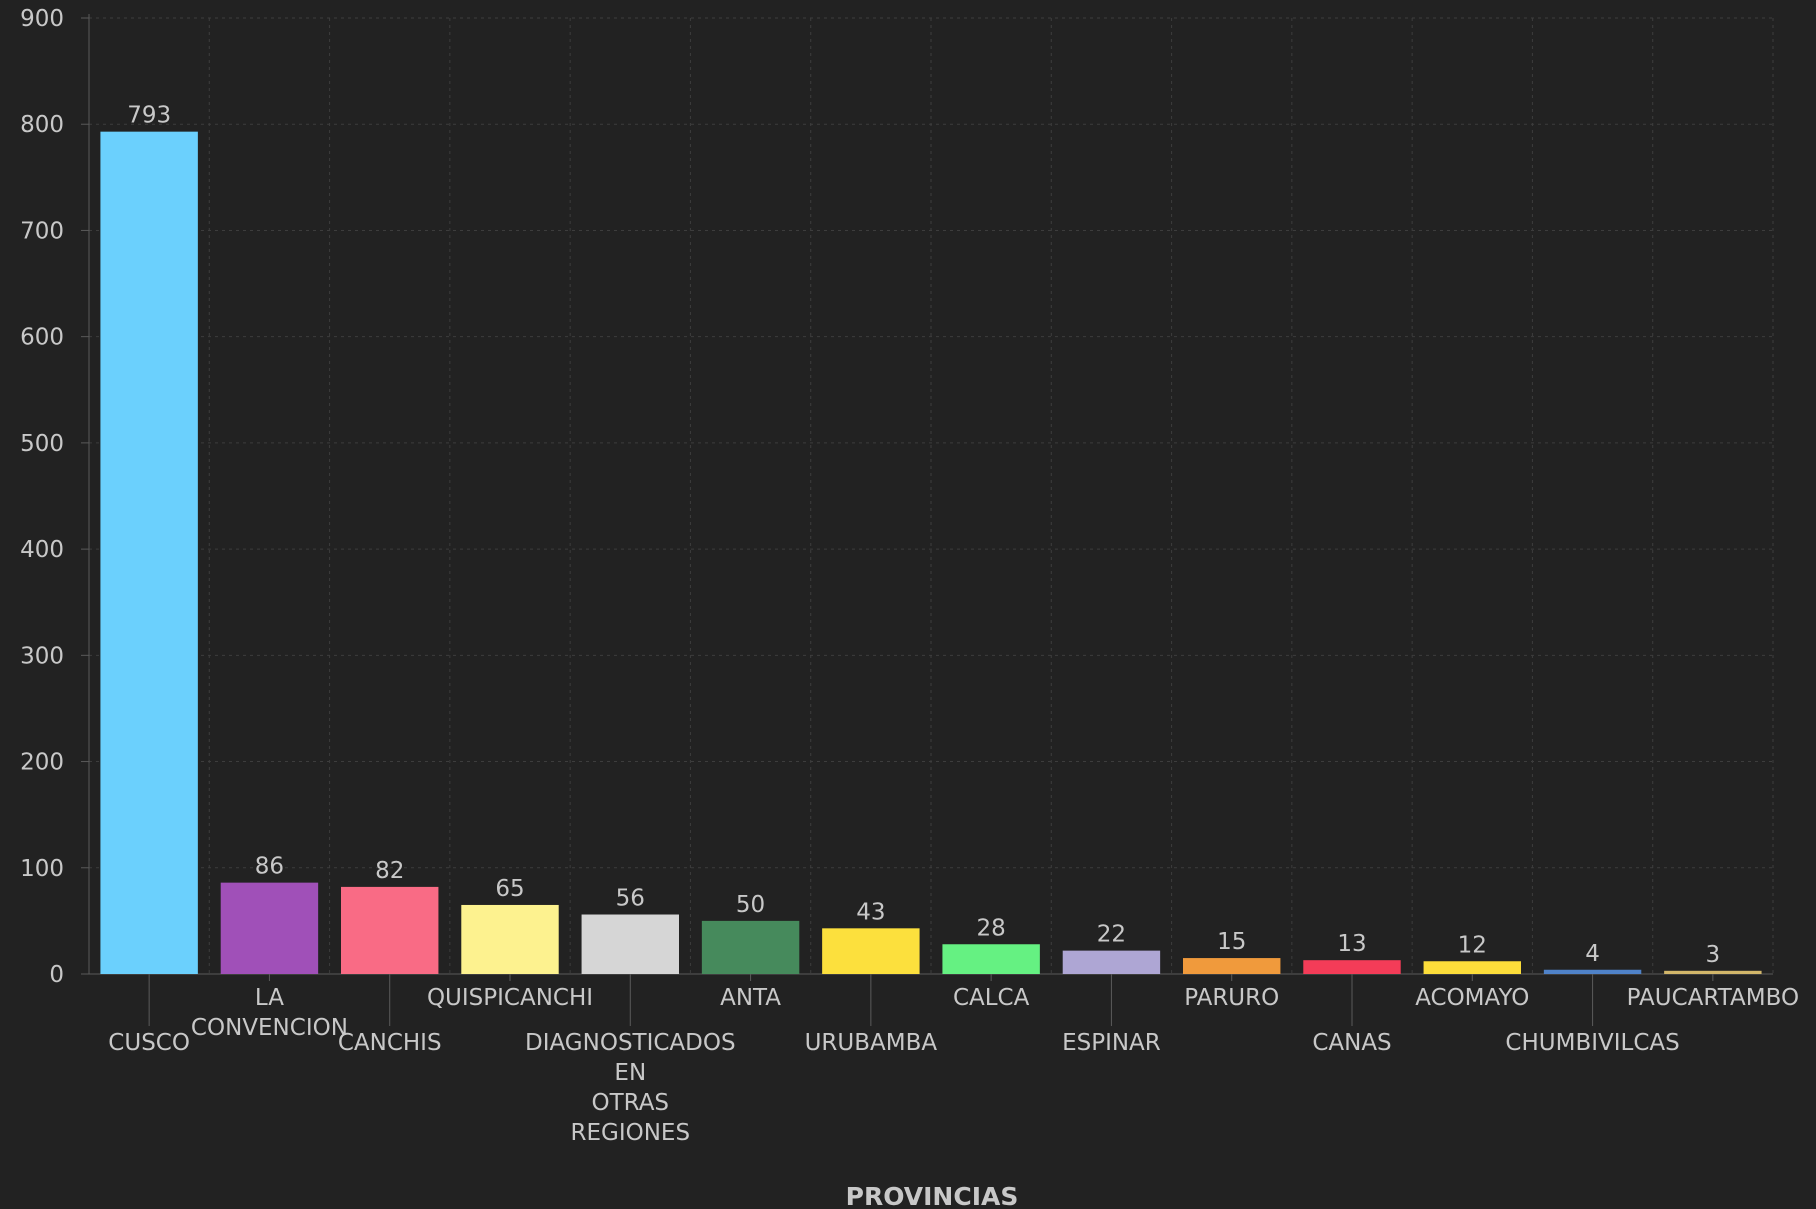  I want to click on data-label: 86, so click(269, 867).